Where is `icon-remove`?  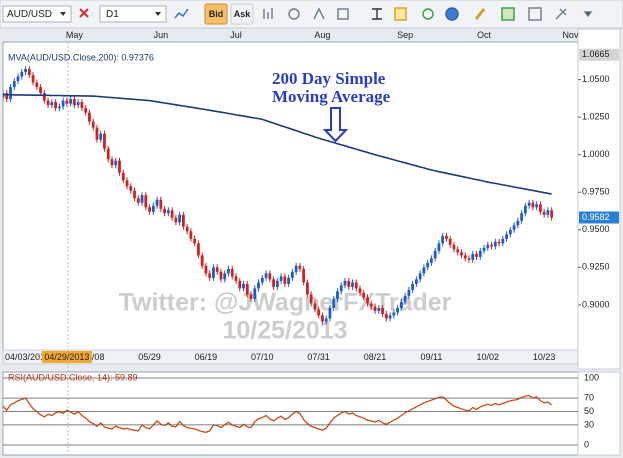
icon-remove is located at coordinates (84, 13).